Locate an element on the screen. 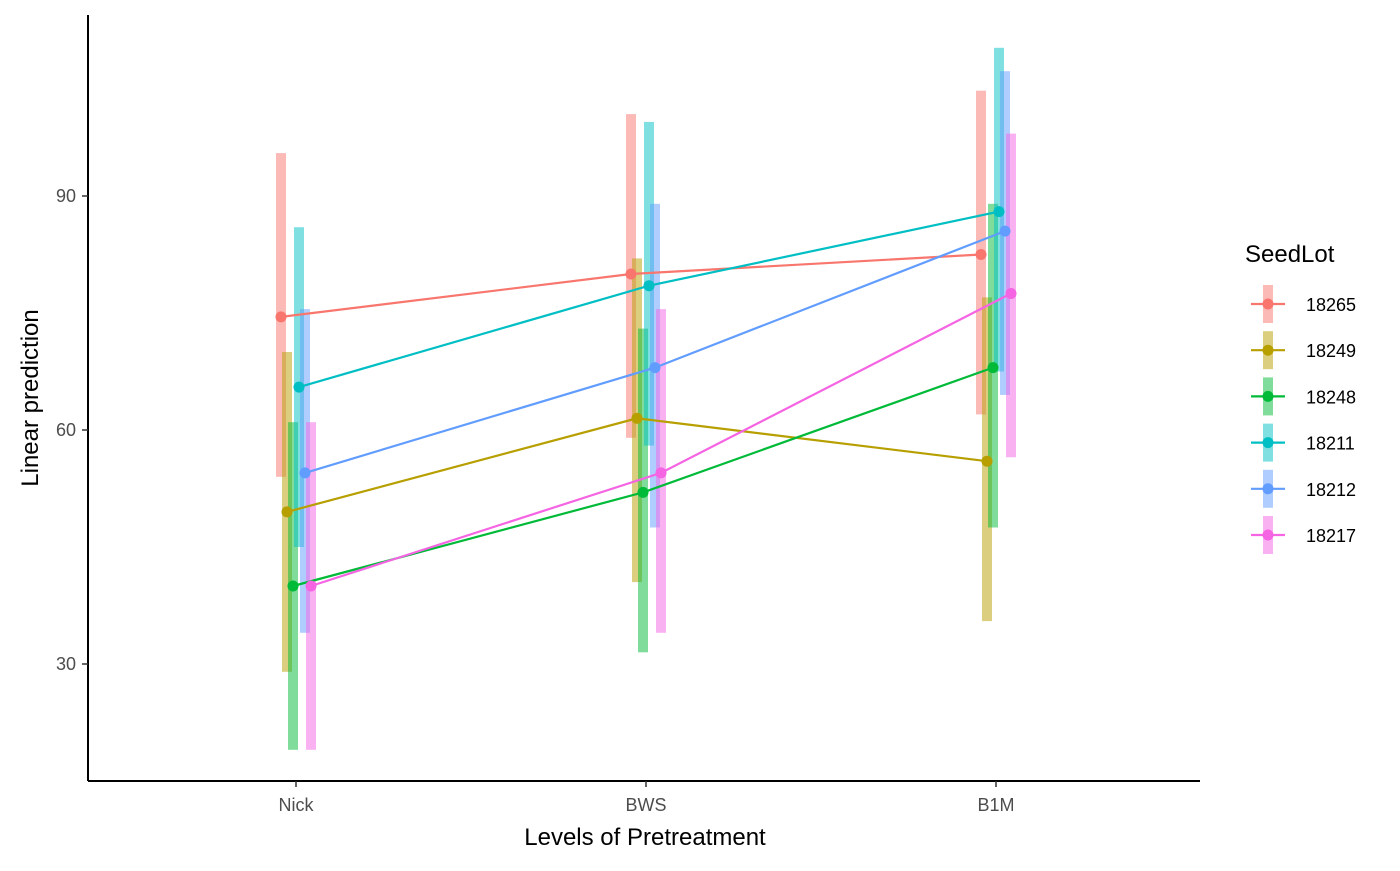 This screenshot has height=871, width=1400. y-tick-label: 30 is located at coordinates (66, 664).